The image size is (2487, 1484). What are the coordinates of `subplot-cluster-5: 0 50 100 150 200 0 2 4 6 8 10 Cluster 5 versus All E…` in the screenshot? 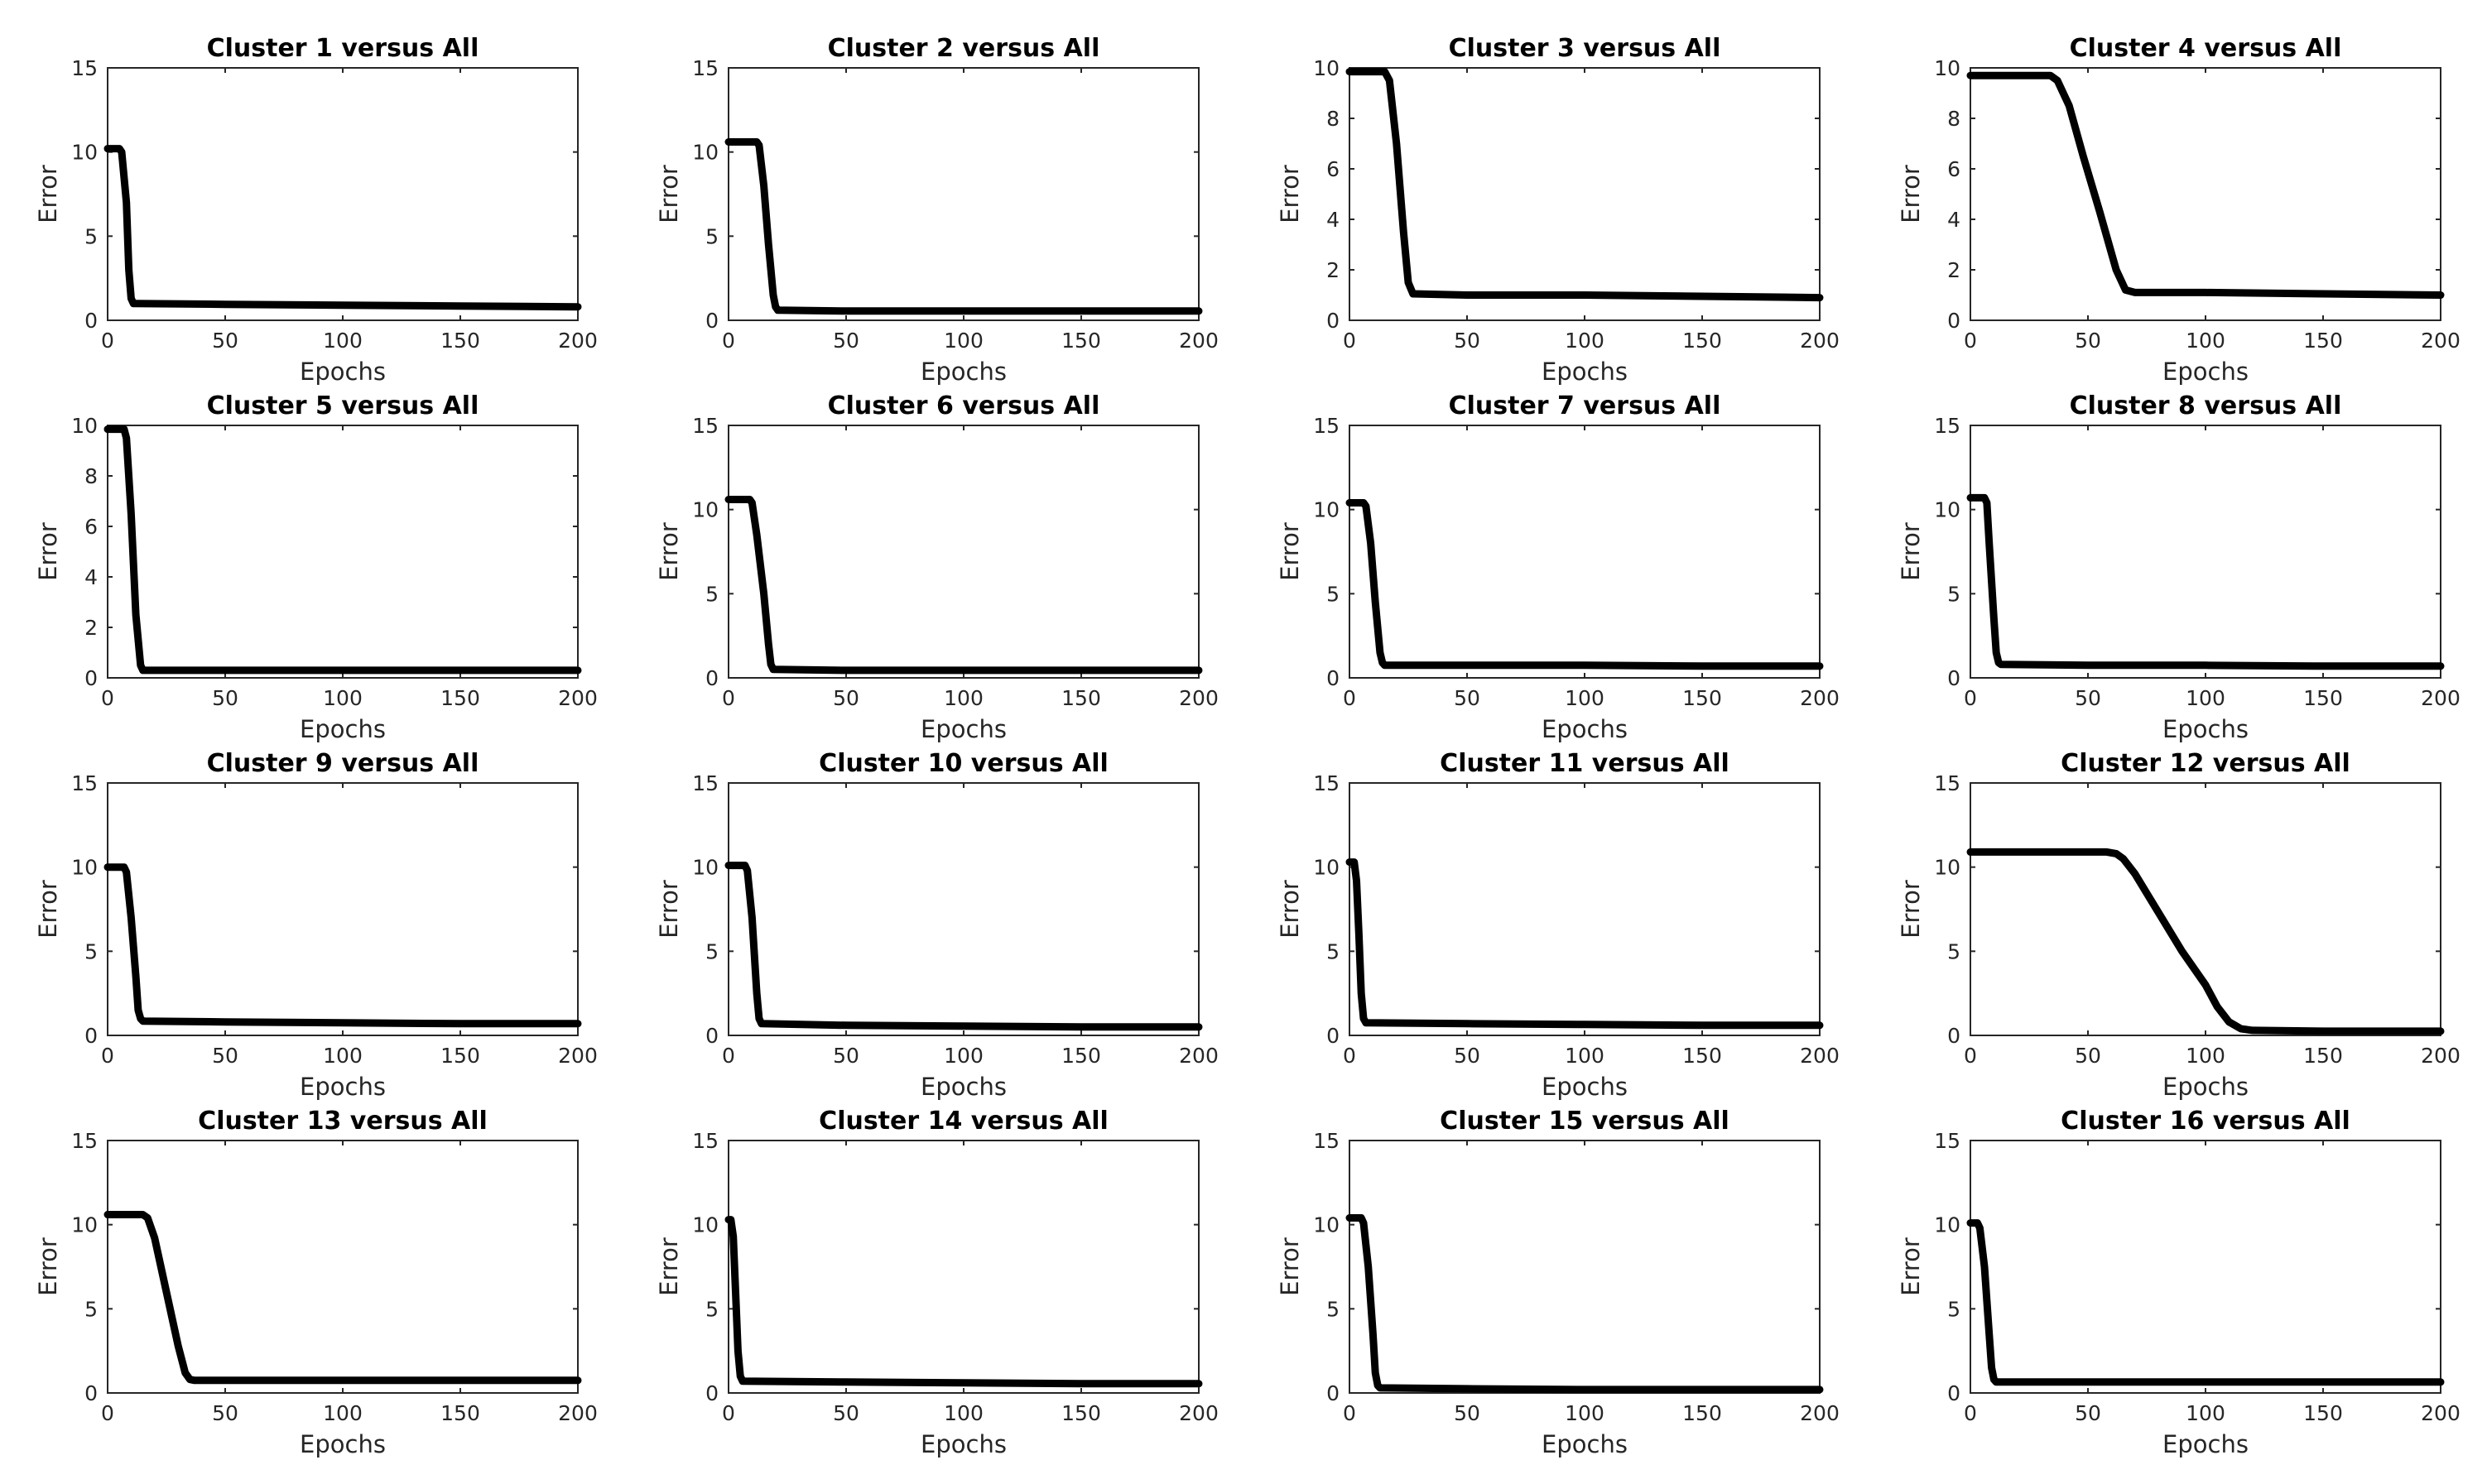 It's located at (316, 567).